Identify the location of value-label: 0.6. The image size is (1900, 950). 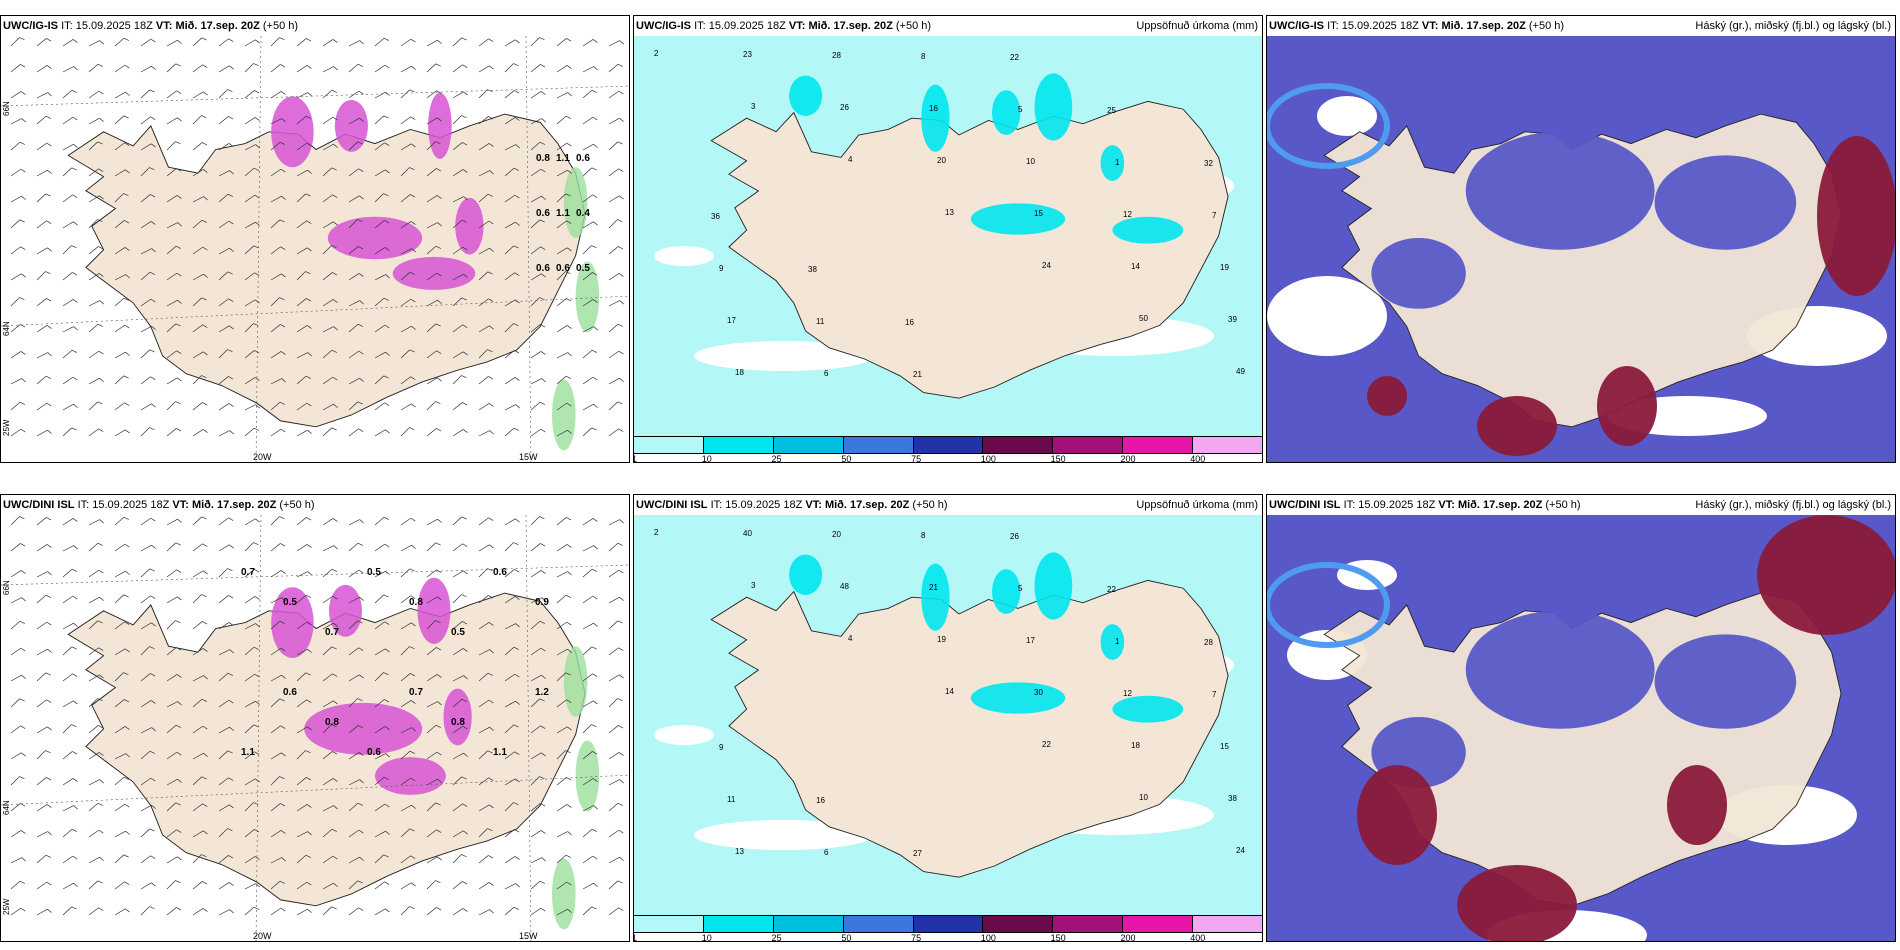
(543, 213).